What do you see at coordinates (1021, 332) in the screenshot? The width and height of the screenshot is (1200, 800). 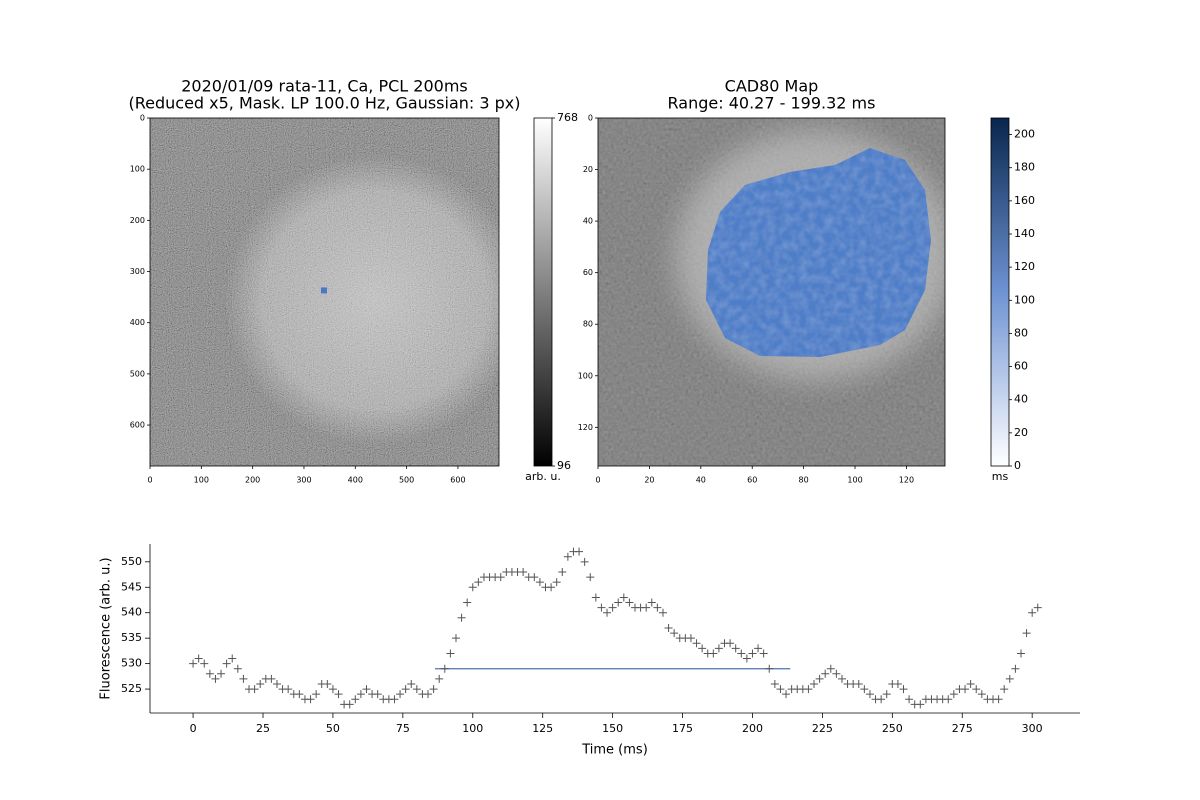 I see `colorbar-tick-label: 80` at bounding box center [1021, 332].